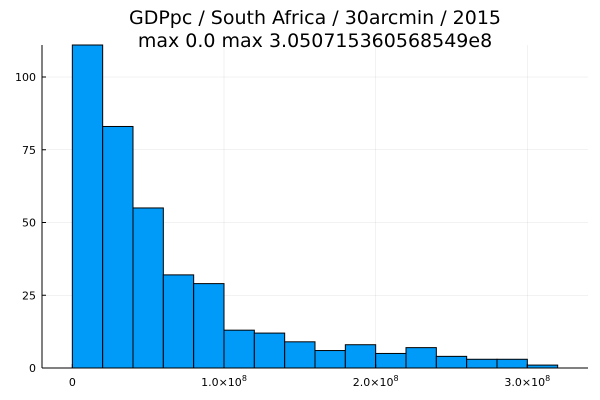  Describe the element at coordinates (29, 223) in the screenshot. I see `y-tick-label: 50` at that location.